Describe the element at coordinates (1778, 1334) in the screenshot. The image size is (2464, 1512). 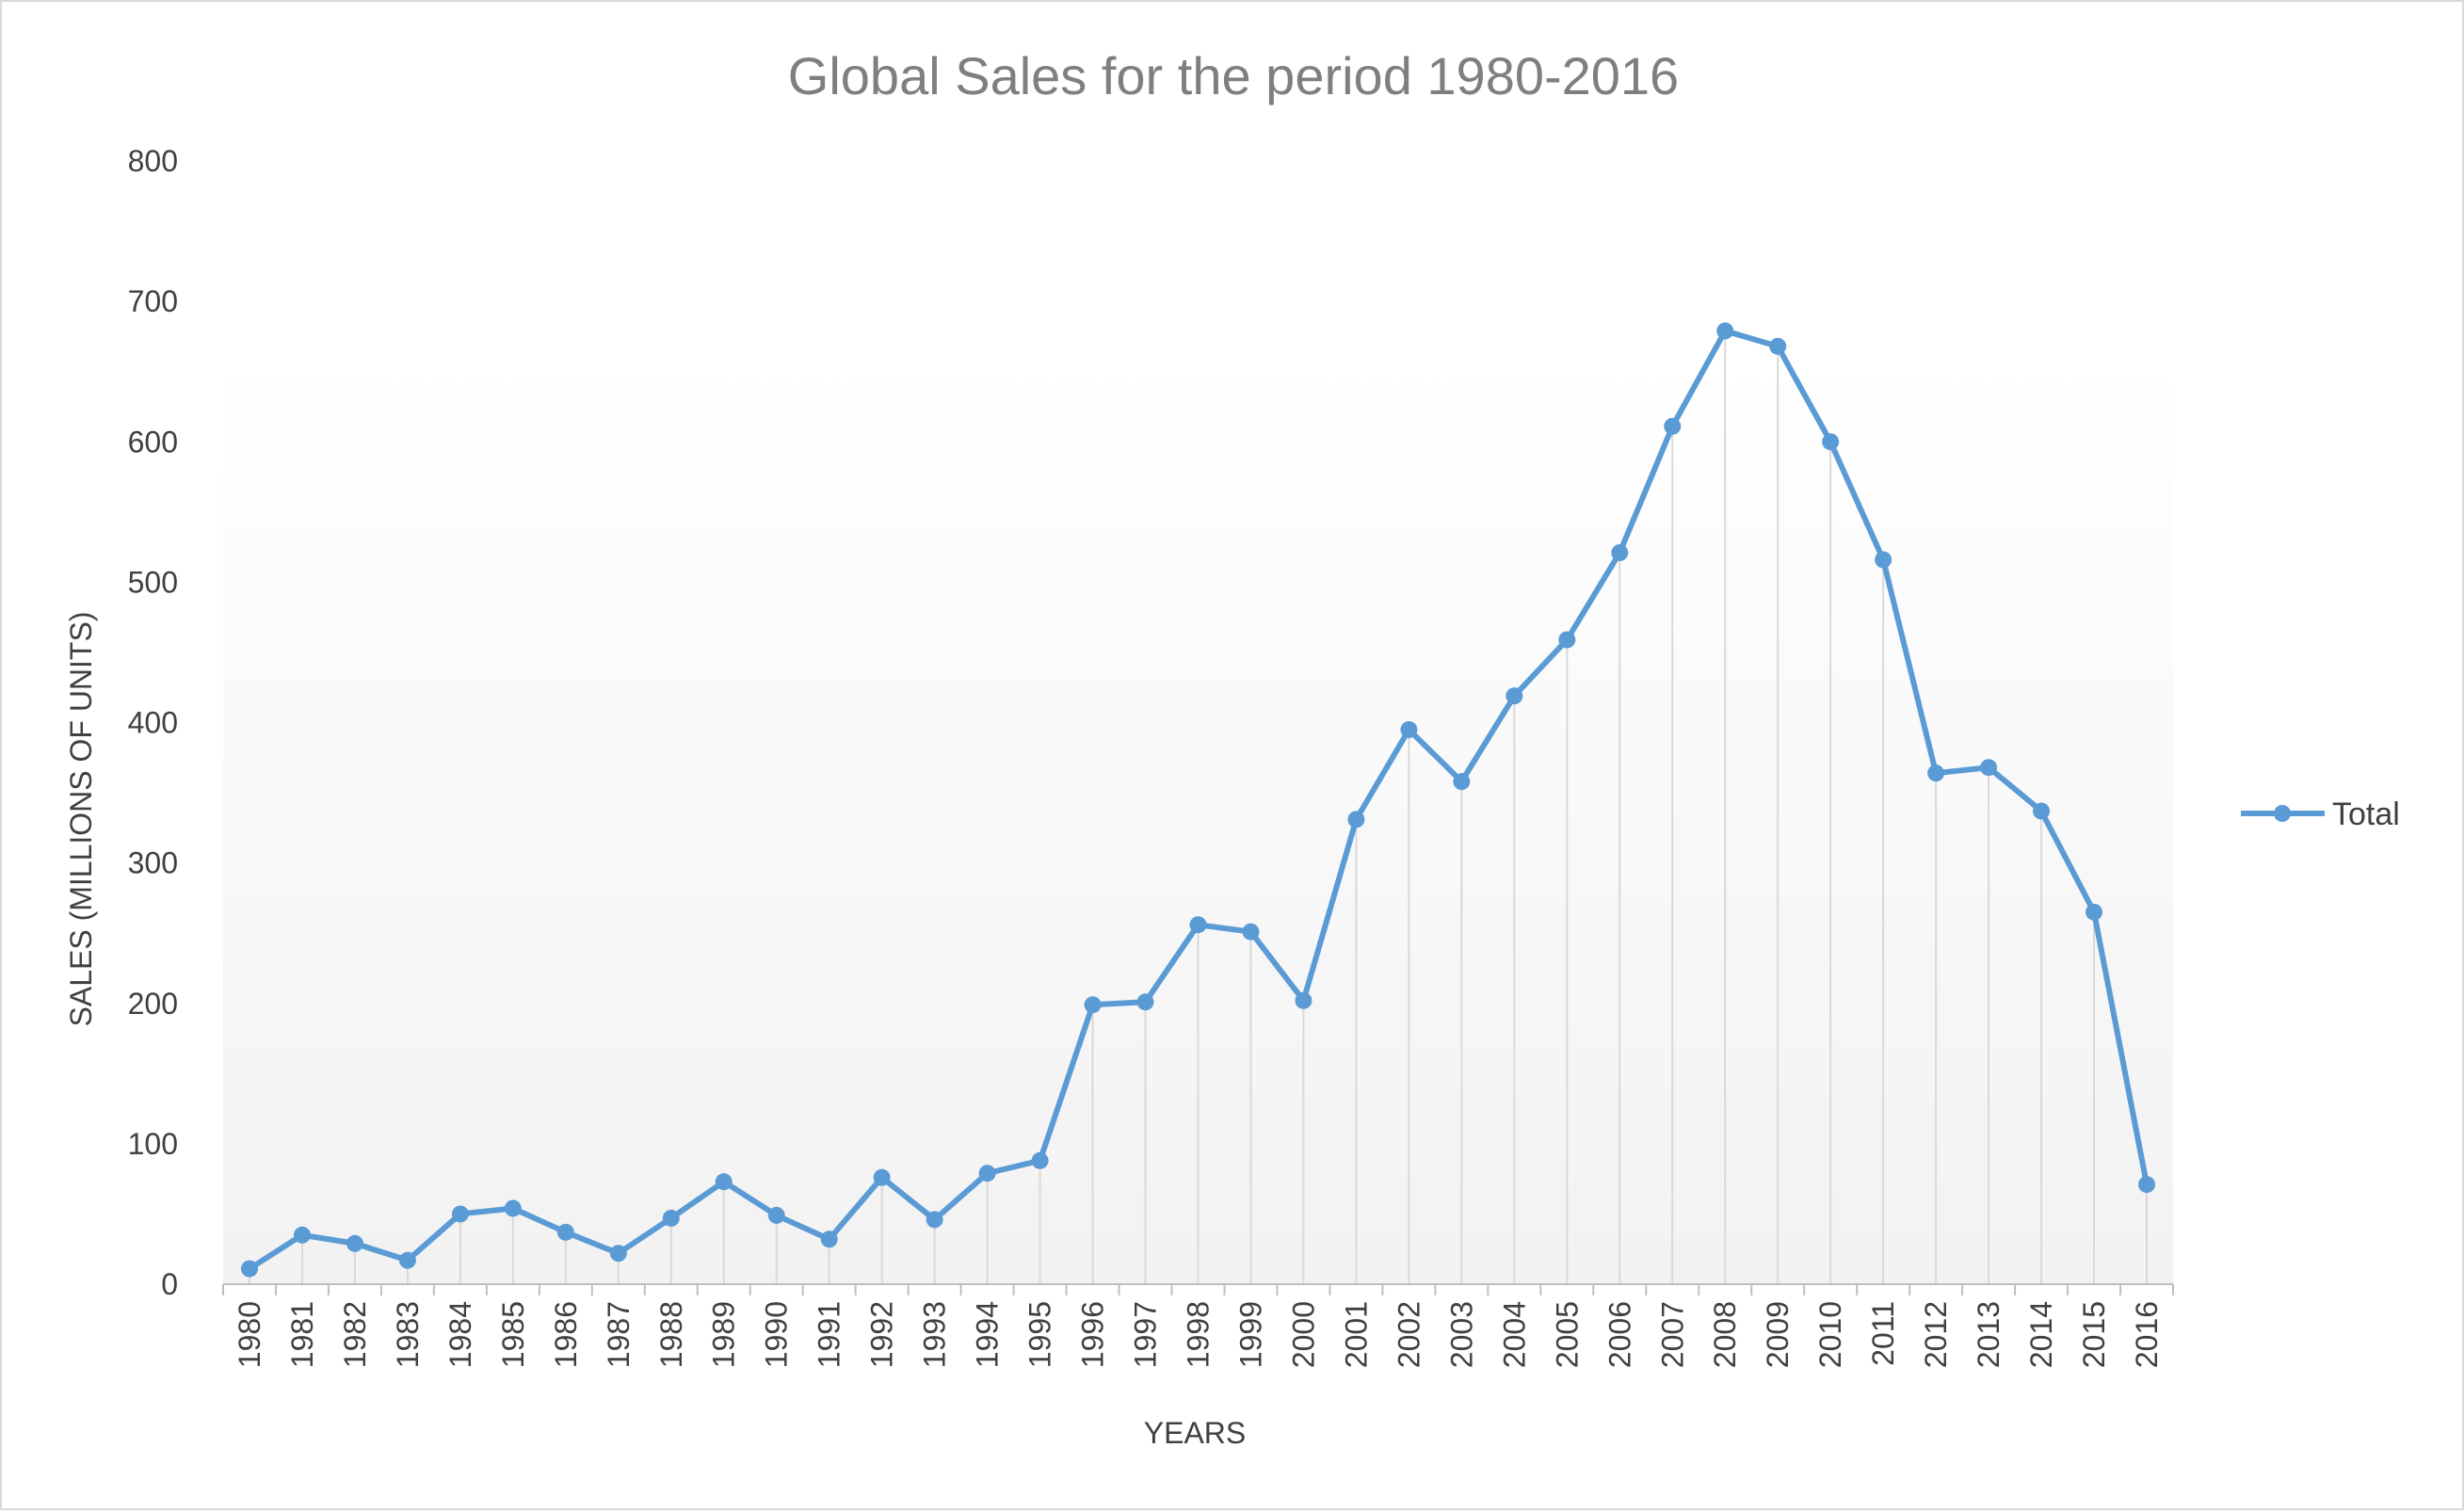
I see `x-tick-label: 2009` at that location.